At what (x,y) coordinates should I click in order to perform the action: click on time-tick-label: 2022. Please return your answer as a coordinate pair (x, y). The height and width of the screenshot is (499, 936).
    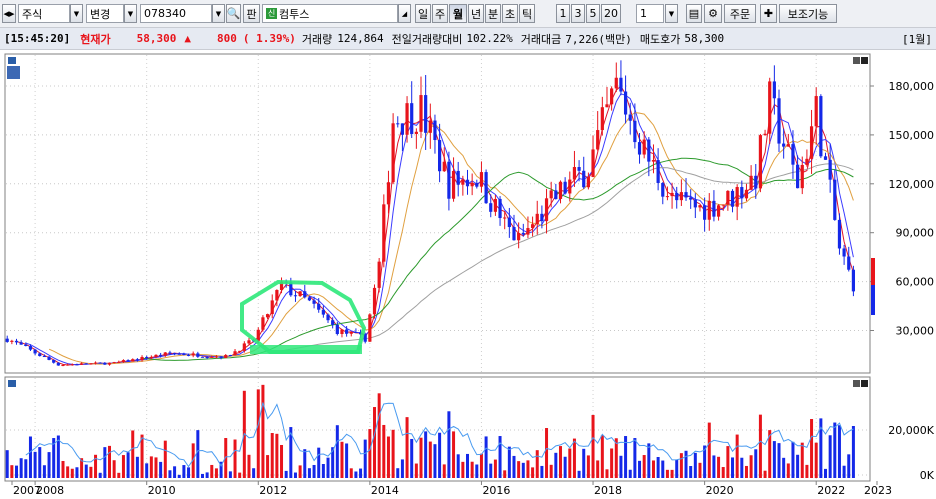
    Looking at the image, I should click on (831, 490).